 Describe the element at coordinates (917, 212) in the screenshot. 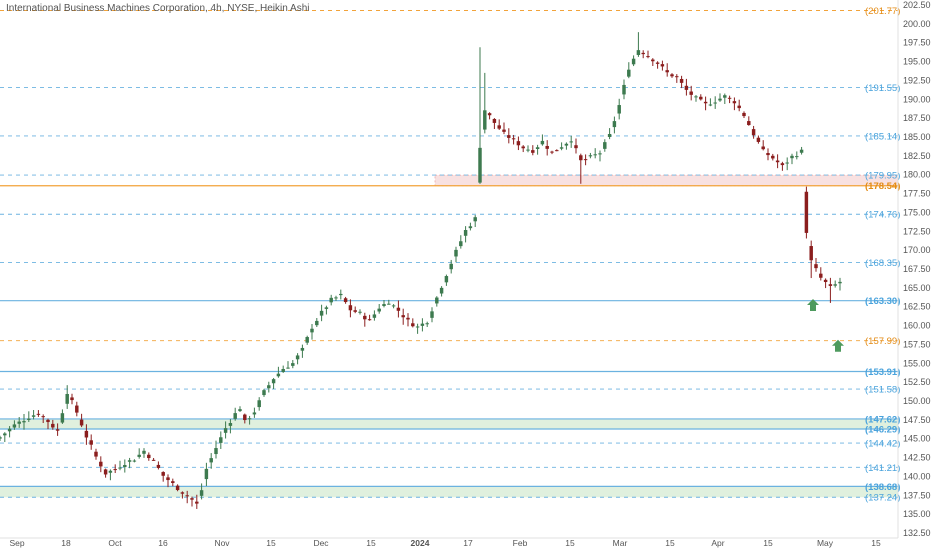

I see `y-tick-label: 175.00` at that location.